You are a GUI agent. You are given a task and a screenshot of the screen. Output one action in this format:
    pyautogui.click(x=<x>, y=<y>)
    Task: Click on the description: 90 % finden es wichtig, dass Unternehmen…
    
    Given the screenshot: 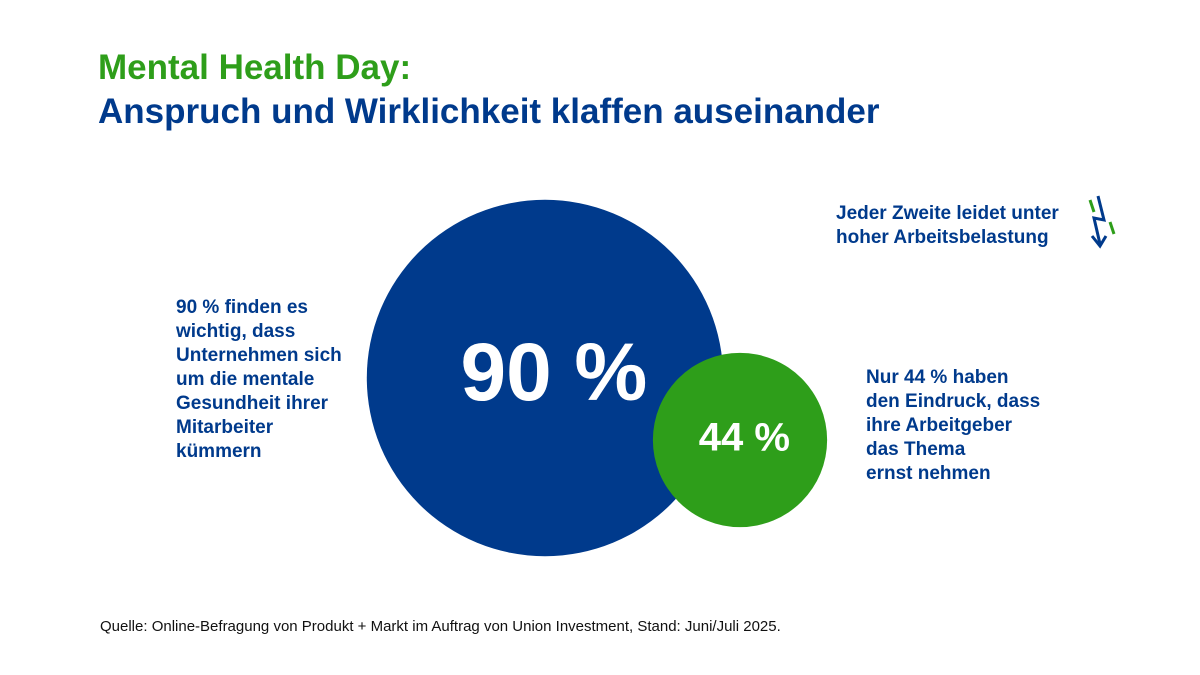 What is the action you would take?
    pyautogui.click(x=259, y=379)
    